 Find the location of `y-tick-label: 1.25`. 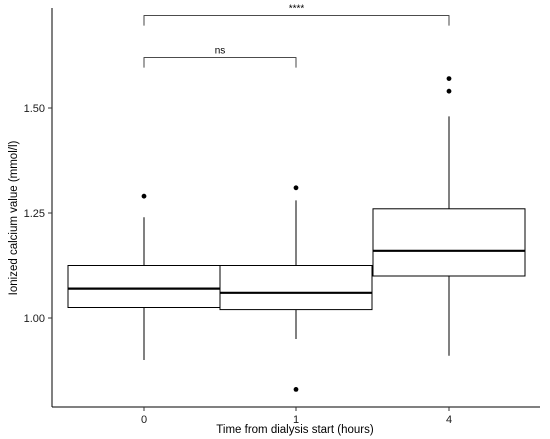

y-tick-label: 1.25 is located at coordinates (34, 214).